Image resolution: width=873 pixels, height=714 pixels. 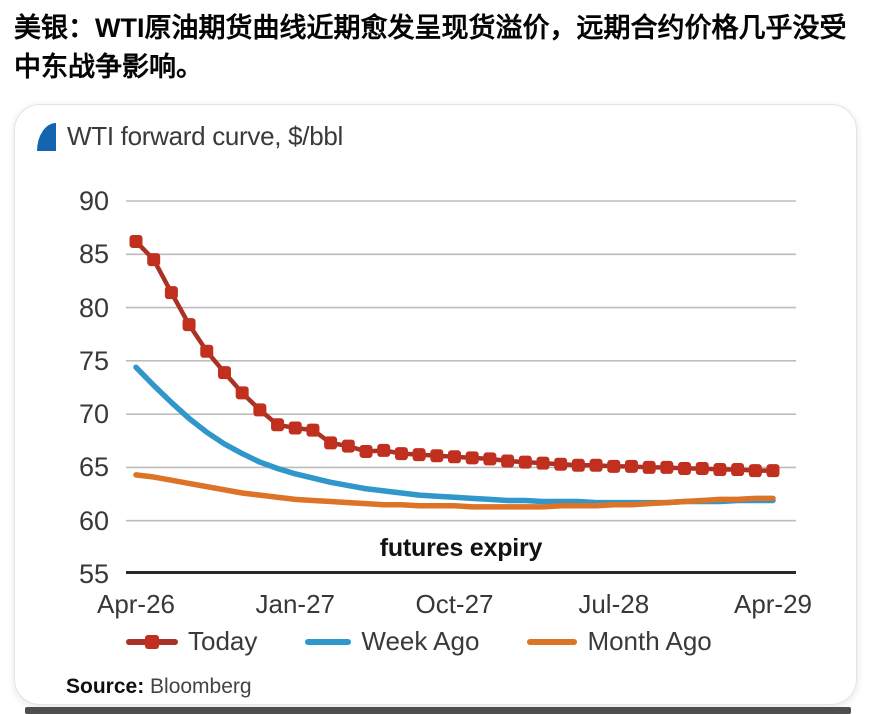 I want to click on y-axis-label-60: 60, so click(x=93, y=520).